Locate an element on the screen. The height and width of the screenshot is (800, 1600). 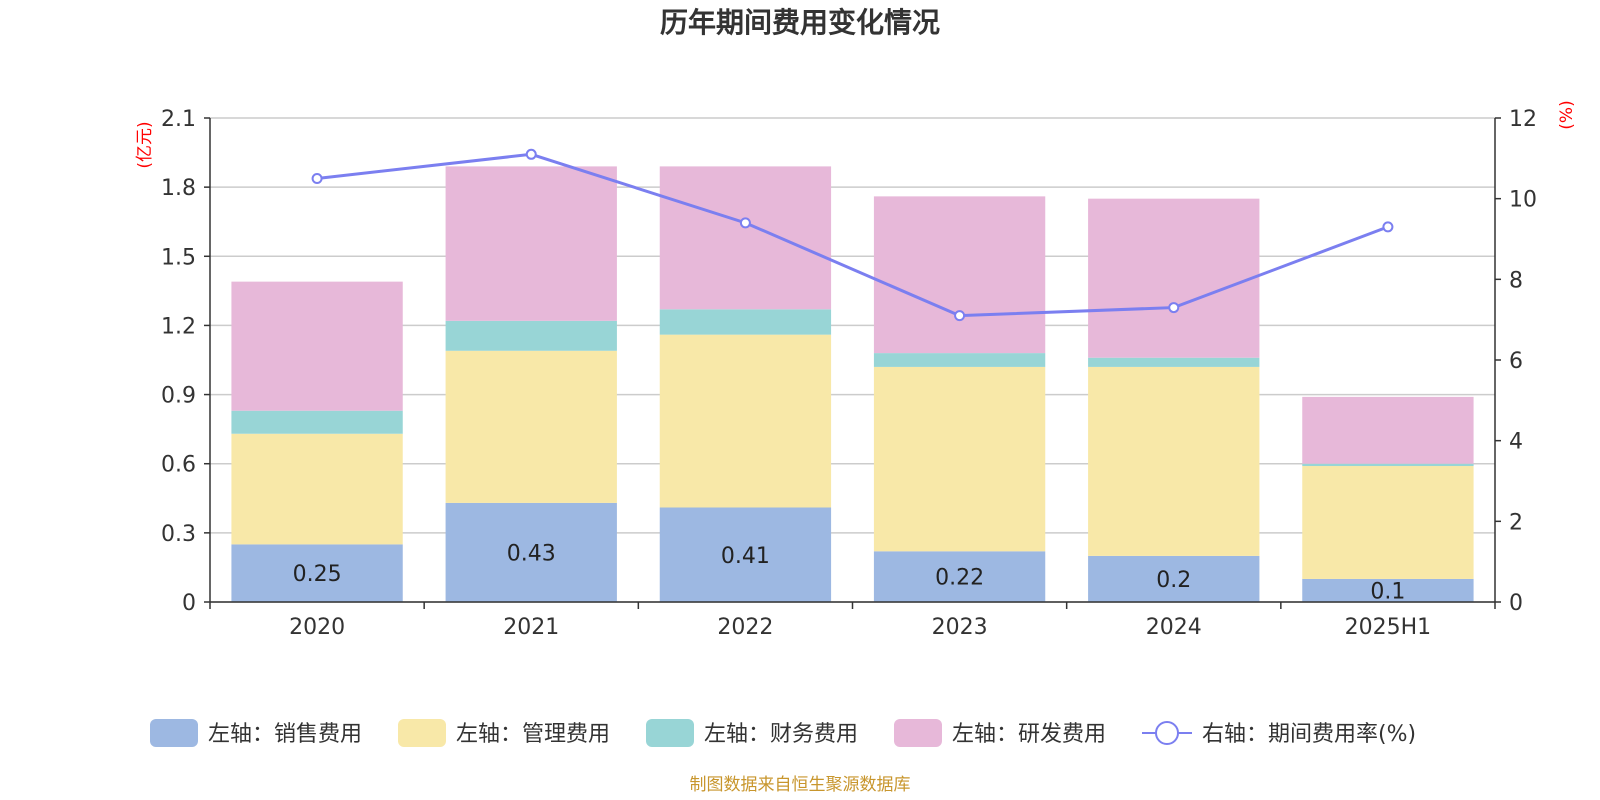
expense-rate-line is located at coordinates (852, 235).